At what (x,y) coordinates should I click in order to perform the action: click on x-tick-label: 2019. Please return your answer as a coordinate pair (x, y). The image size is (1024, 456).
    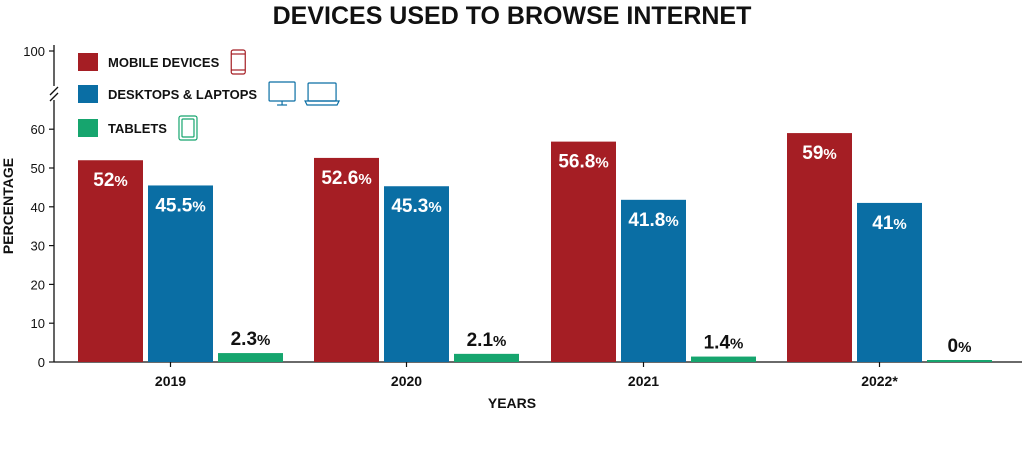
    Looking at the image, I should click on (170, 381).